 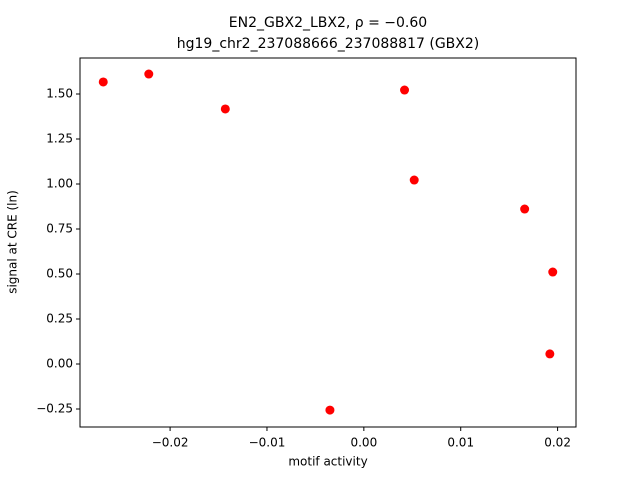 What do you see at coordinates (328, 23) in the screenshot?
I see `chart-title: EN2_GBX2_LBX2, ρ = −0.60` at bounding box center [328, 23].